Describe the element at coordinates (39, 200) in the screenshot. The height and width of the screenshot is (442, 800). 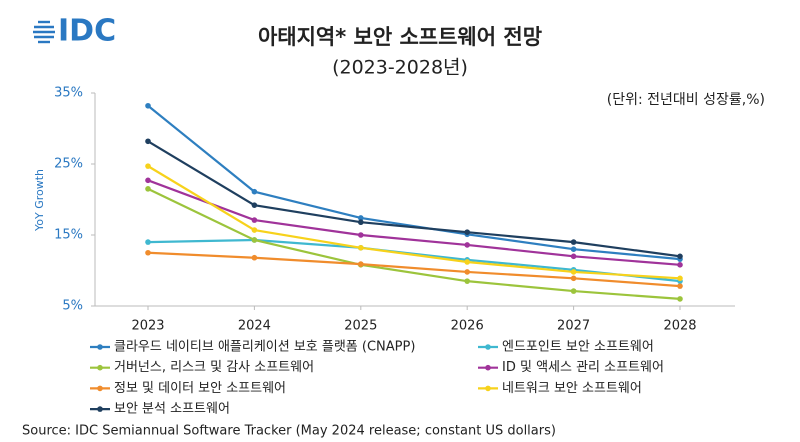
I see `y-axis-label: YoY Growth` at that location.